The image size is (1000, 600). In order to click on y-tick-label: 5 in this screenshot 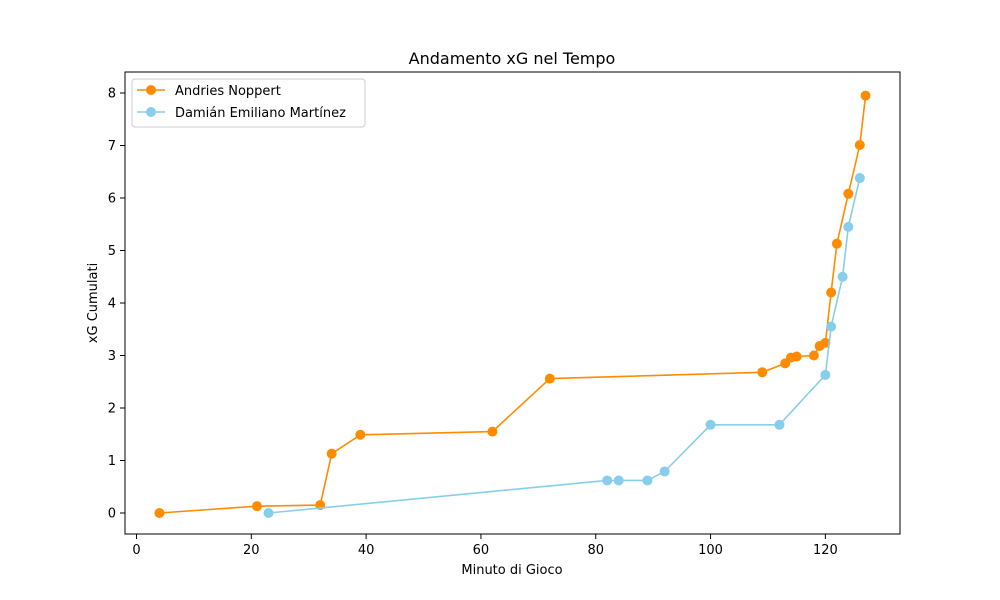, I will do `click(112, 251)`.